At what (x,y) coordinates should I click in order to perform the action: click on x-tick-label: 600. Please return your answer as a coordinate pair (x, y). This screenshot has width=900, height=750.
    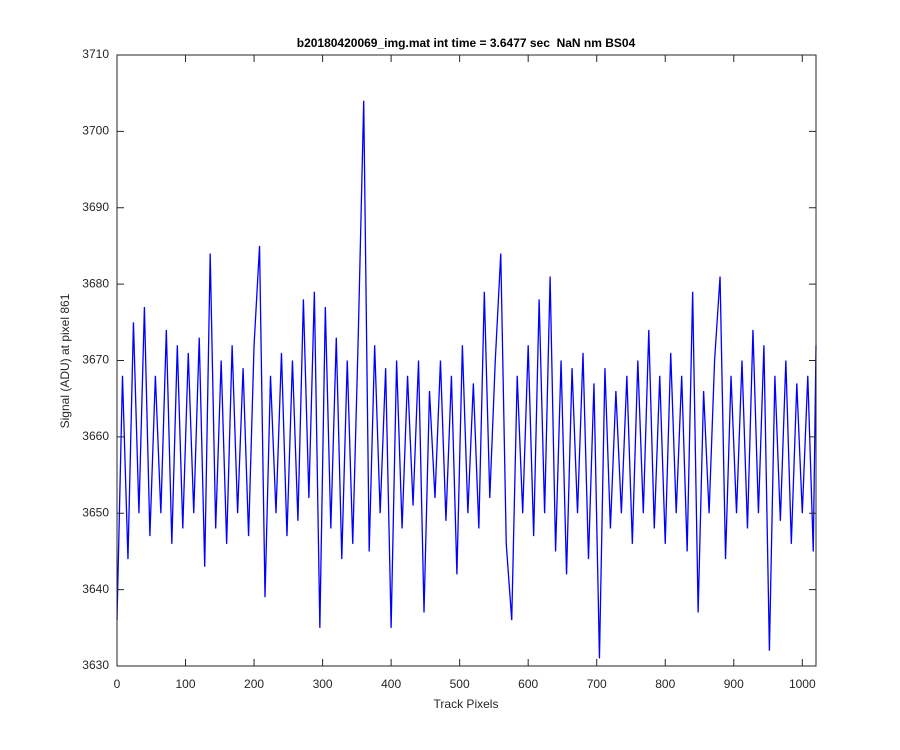
    Looking at the image, I should click on (528, 684).